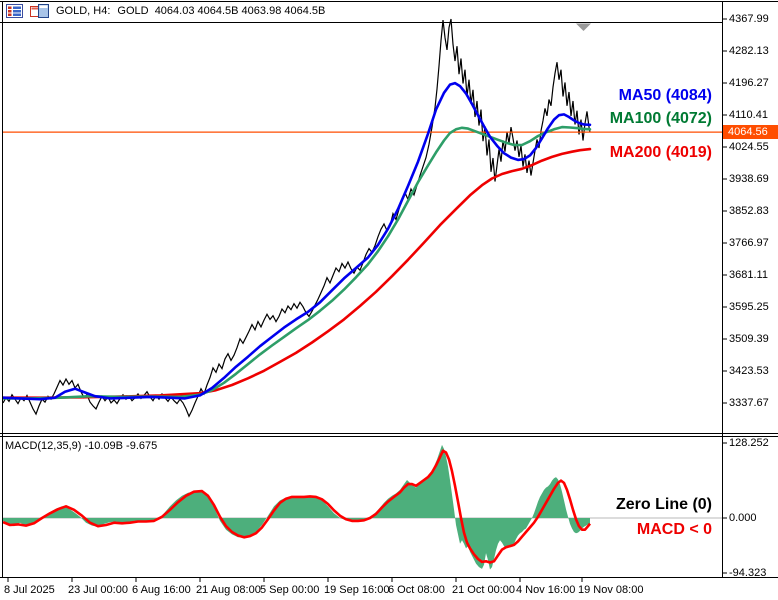  Describe the element at coordinates (749, 51) in the screenshot. I see `price-axis-label: 4282.13` at that location.